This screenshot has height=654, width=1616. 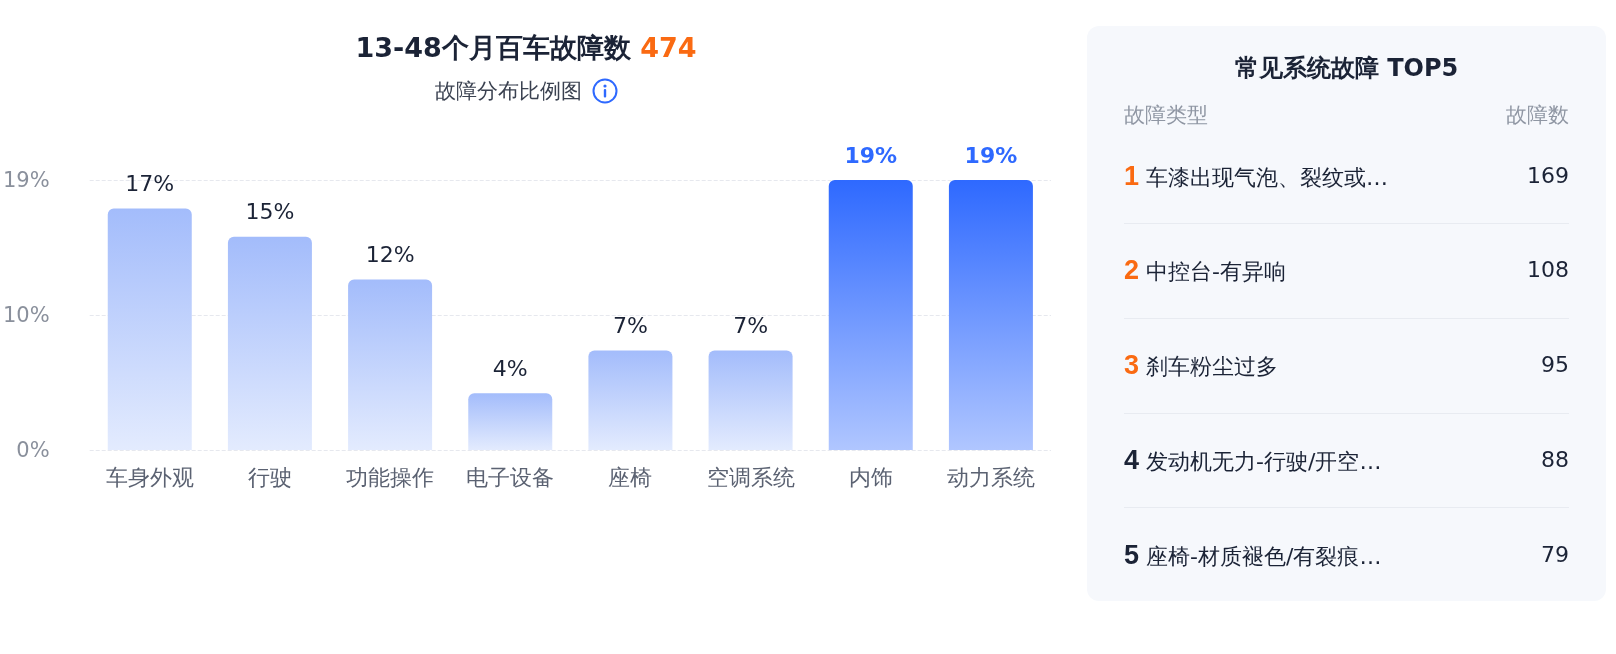 I want to click on x-tick-label: 功能操作, so click(x=390, y=477).